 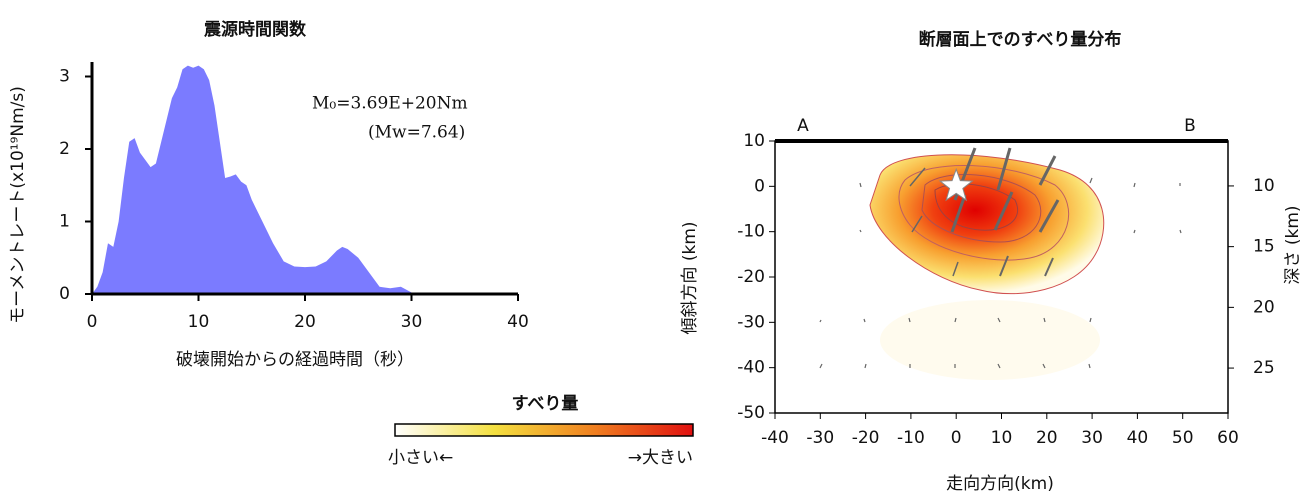 What do you see at coordinates (866, 438) in the screenshot?
I see `x-tick-label: -20` at bounding box center [866, 438].